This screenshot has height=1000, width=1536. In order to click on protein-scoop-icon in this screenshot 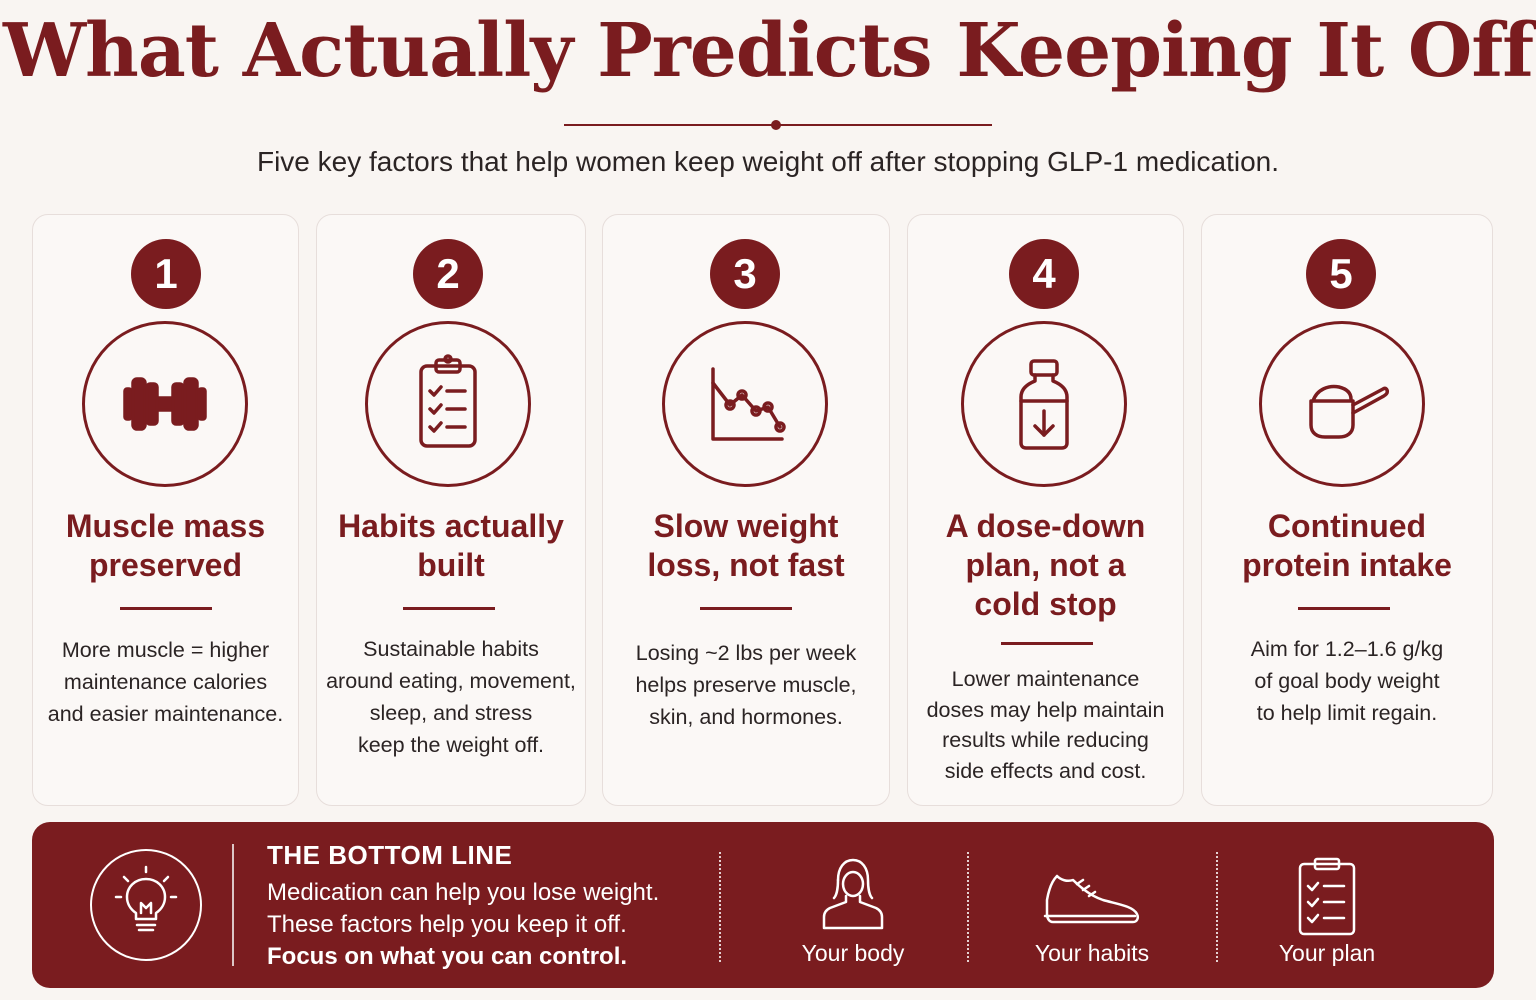, I will do `click(1342, 404)`.